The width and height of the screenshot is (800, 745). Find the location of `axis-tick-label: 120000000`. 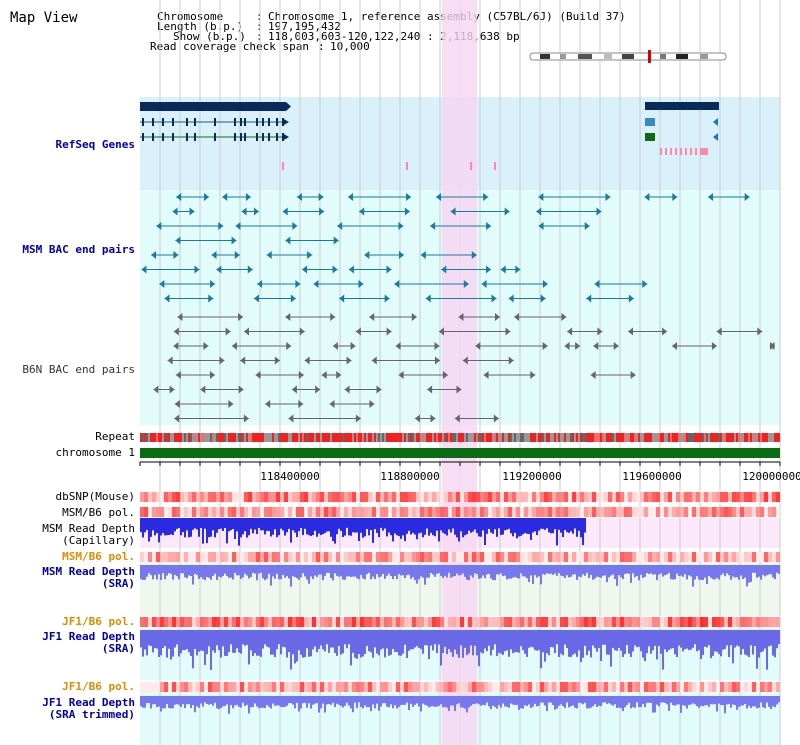

axis-tick-label: 120000000 is located at coordinates (771, 476).